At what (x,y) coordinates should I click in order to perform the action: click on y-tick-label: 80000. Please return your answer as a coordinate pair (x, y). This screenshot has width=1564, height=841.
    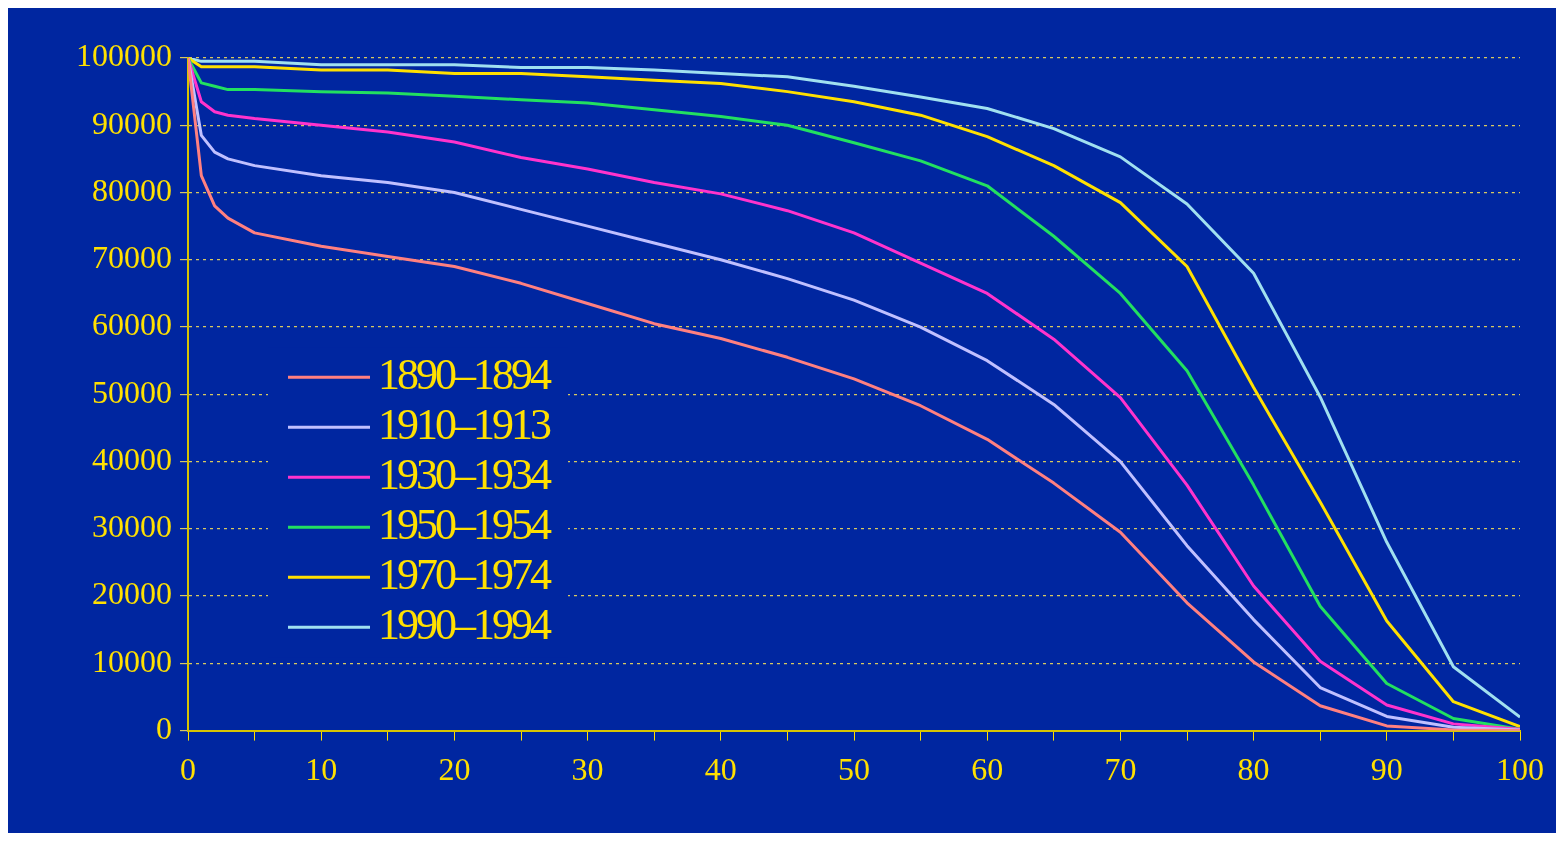
    Looking at the image, I should click on (132, 189).